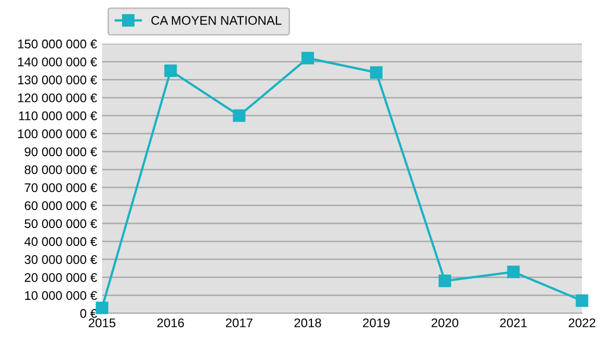 This screenshot has height=350, width=600. I want to click on y-tick-label: 130 000 000 €, so click(57, 79).